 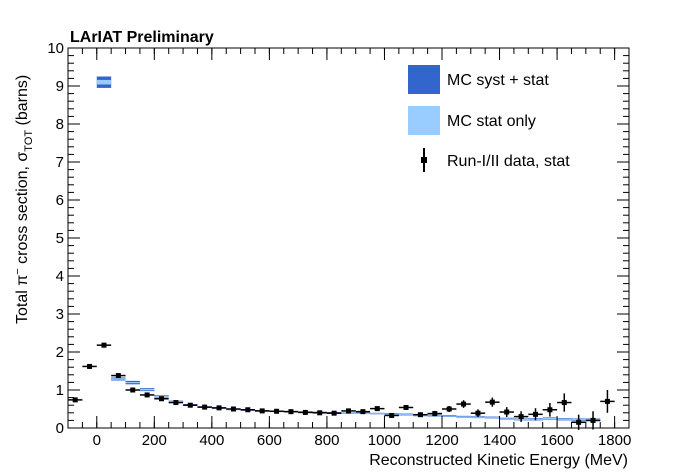 I want to click on y-axis-title: Total π− cross section, σTOT (barns), so click(x=23, y=199).